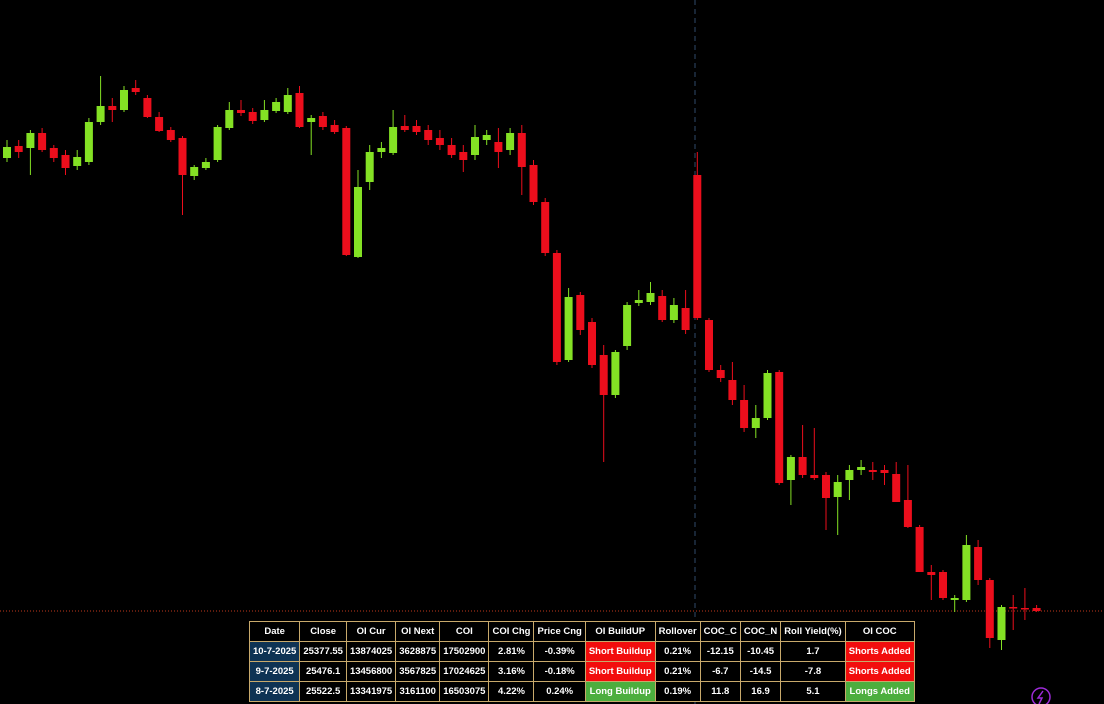 The width and height of the screenshot is (1104, 704). I want to click on table-cell: -0.18%, so click(559, 671).